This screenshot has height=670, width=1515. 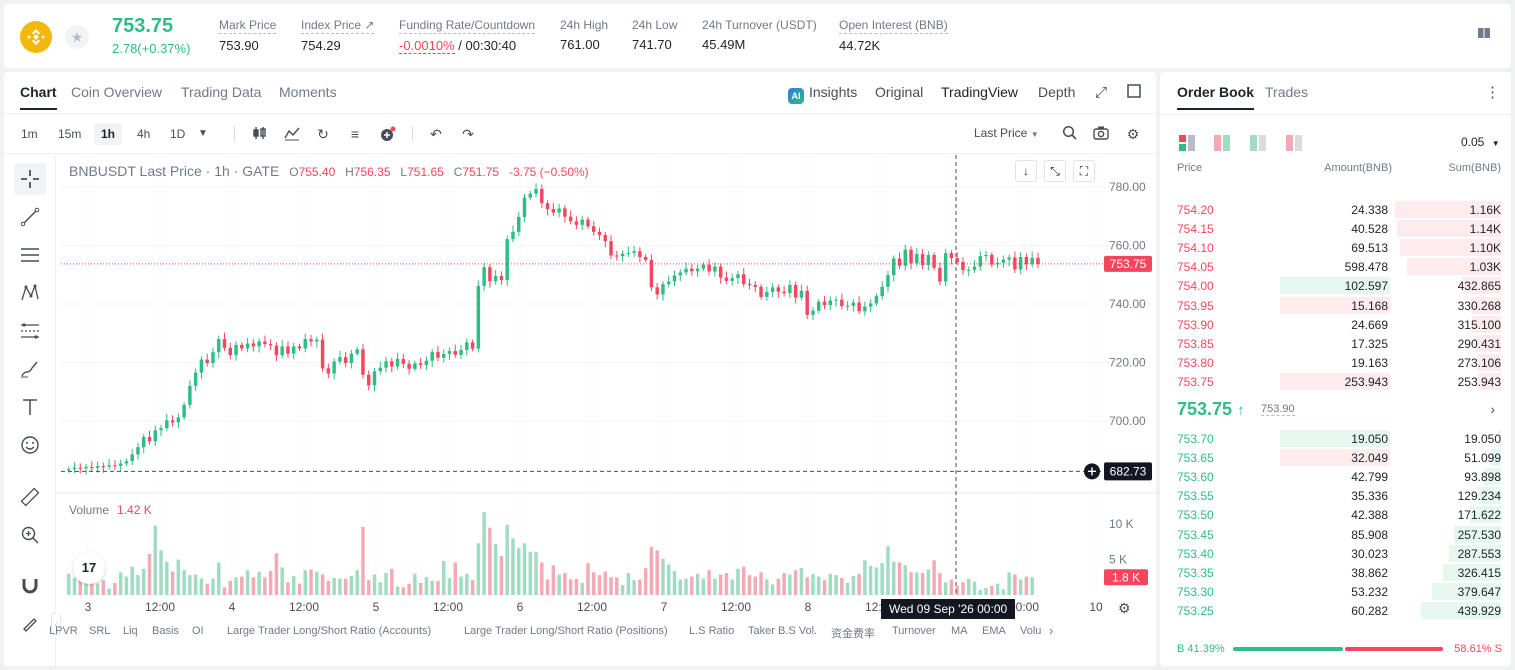 I want to click on interval-1h: 1h, so click(x=108, y=134).